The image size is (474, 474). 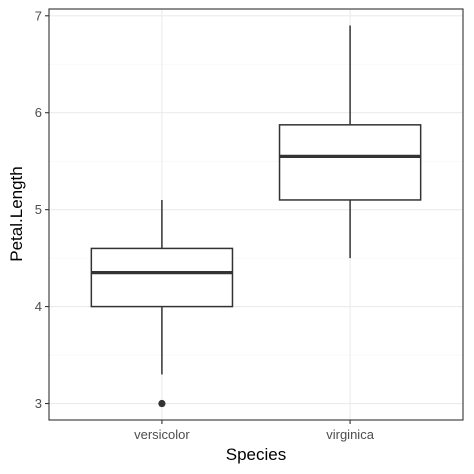 I want to click on y-tick-label: 3, so click(x=38, y=403).